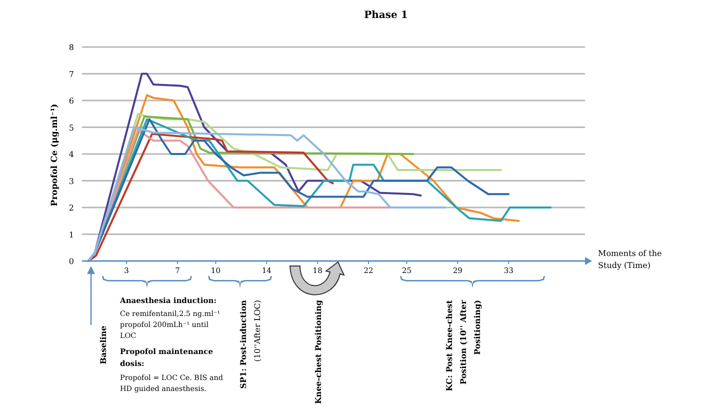 The height and width of the screenshot is (414, 706). What do you see at coordinates (71, 74) in the screenshot?
I see `y-tick-label: 7` at bounding box center [71, 74].